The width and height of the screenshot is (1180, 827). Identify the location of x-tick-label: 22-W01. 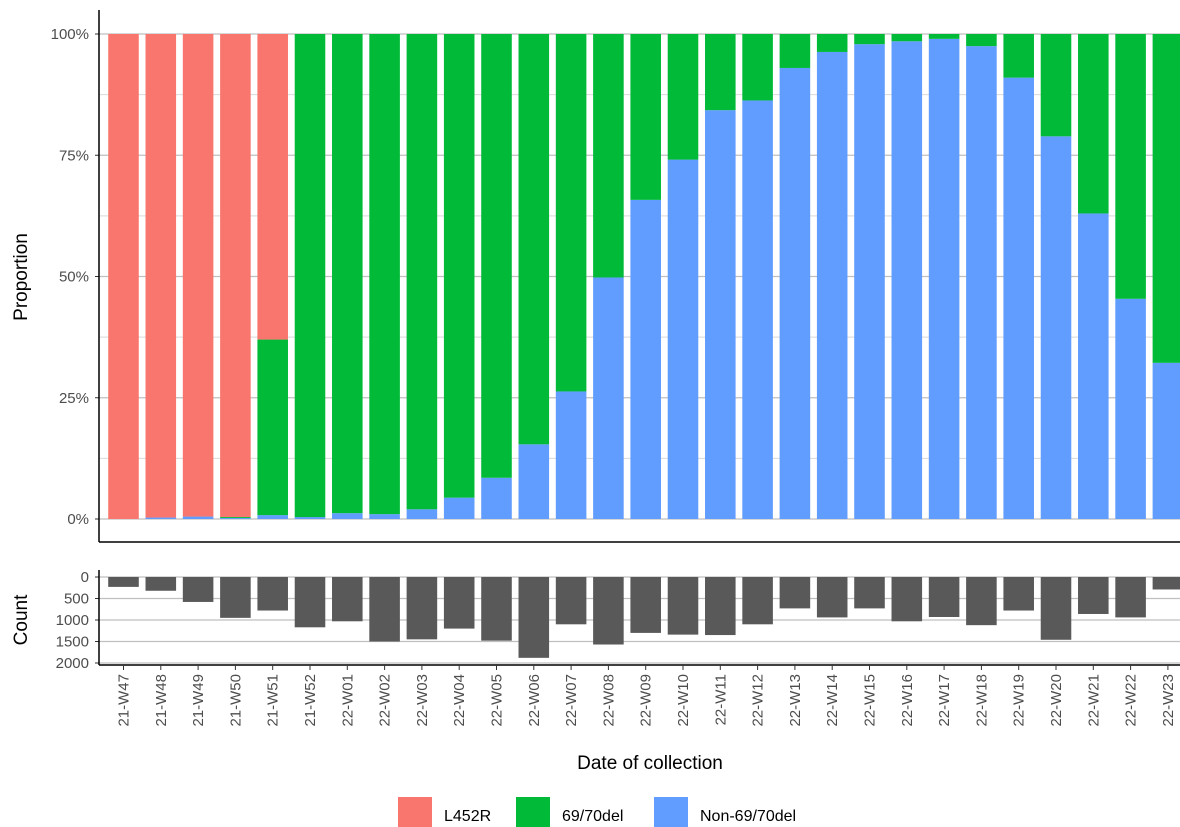
(347, 700).